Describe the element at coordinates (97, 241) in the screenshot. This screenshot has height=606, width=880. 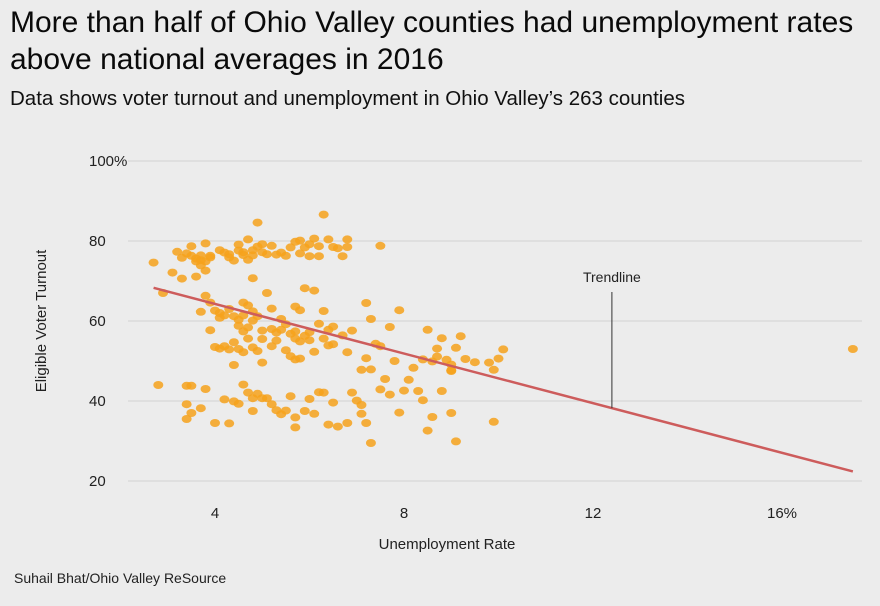
I see `y-tick-label: 80` at that location.